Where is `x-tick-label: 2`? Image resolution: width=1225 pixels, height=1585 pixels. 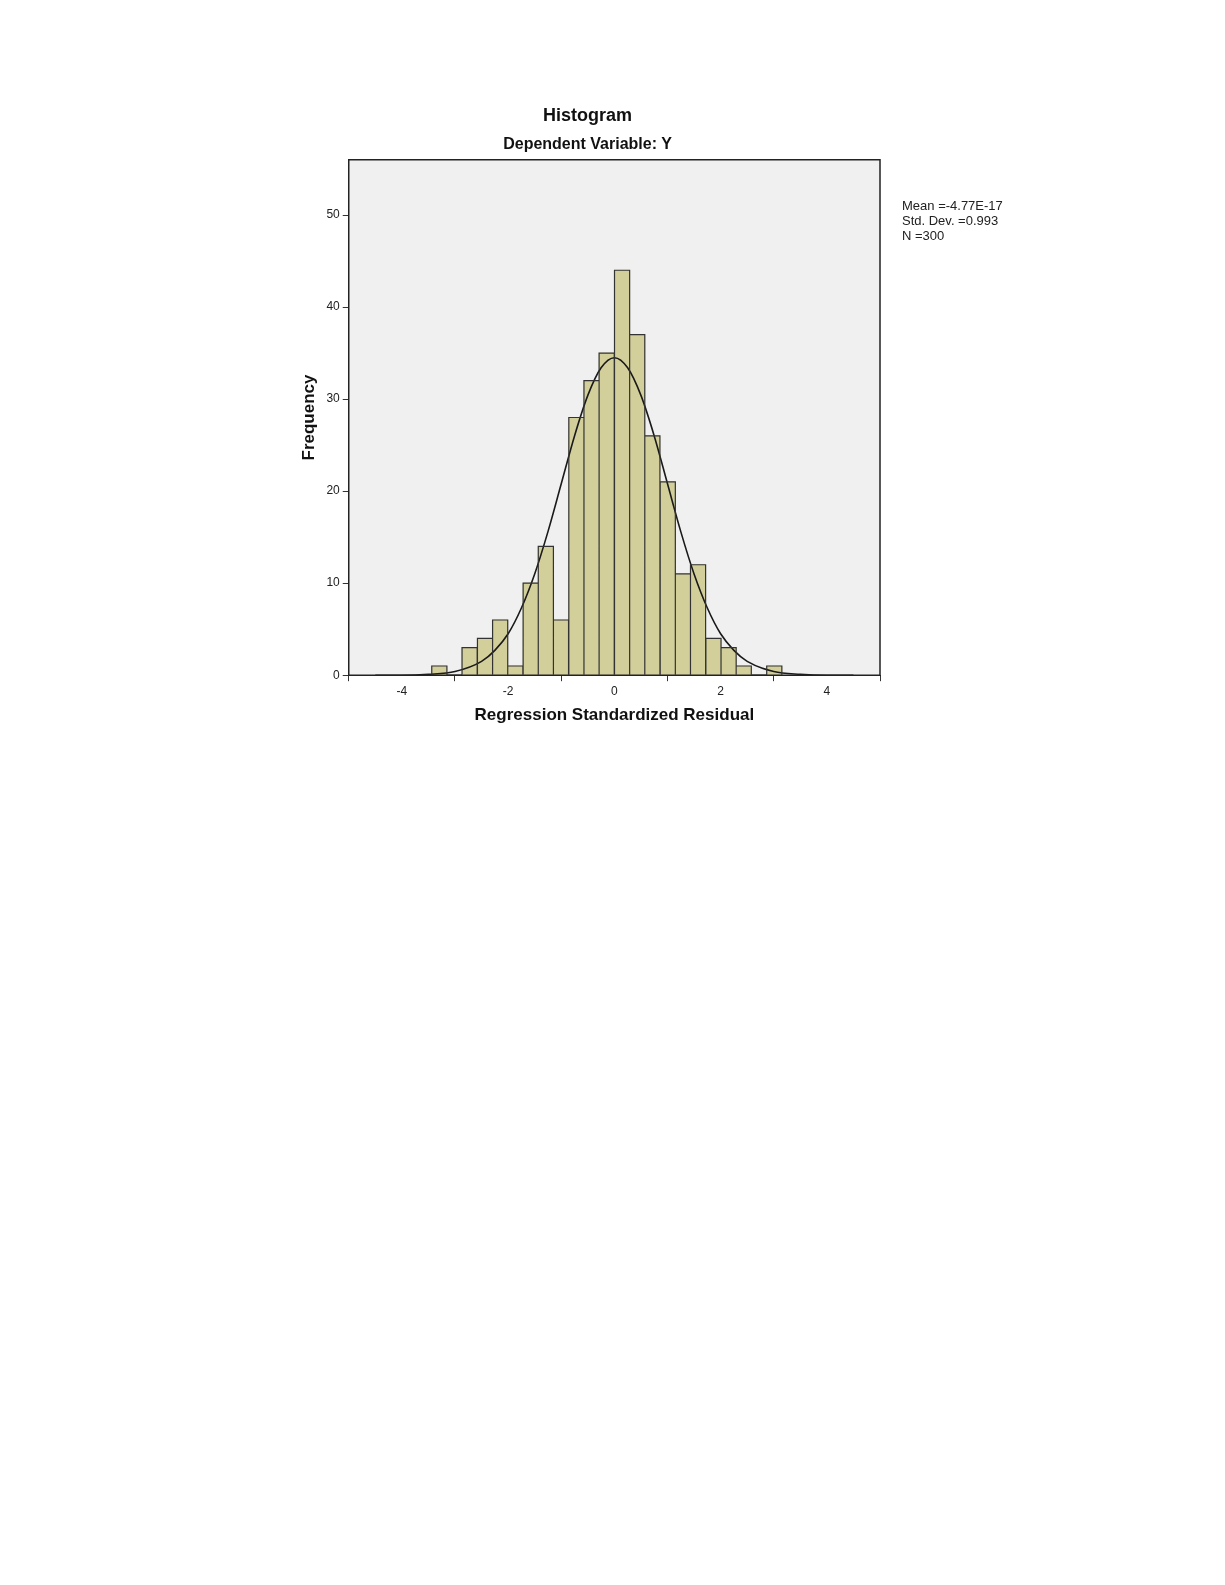 x-tick-label: 2 is located at coordinates (721, 690).